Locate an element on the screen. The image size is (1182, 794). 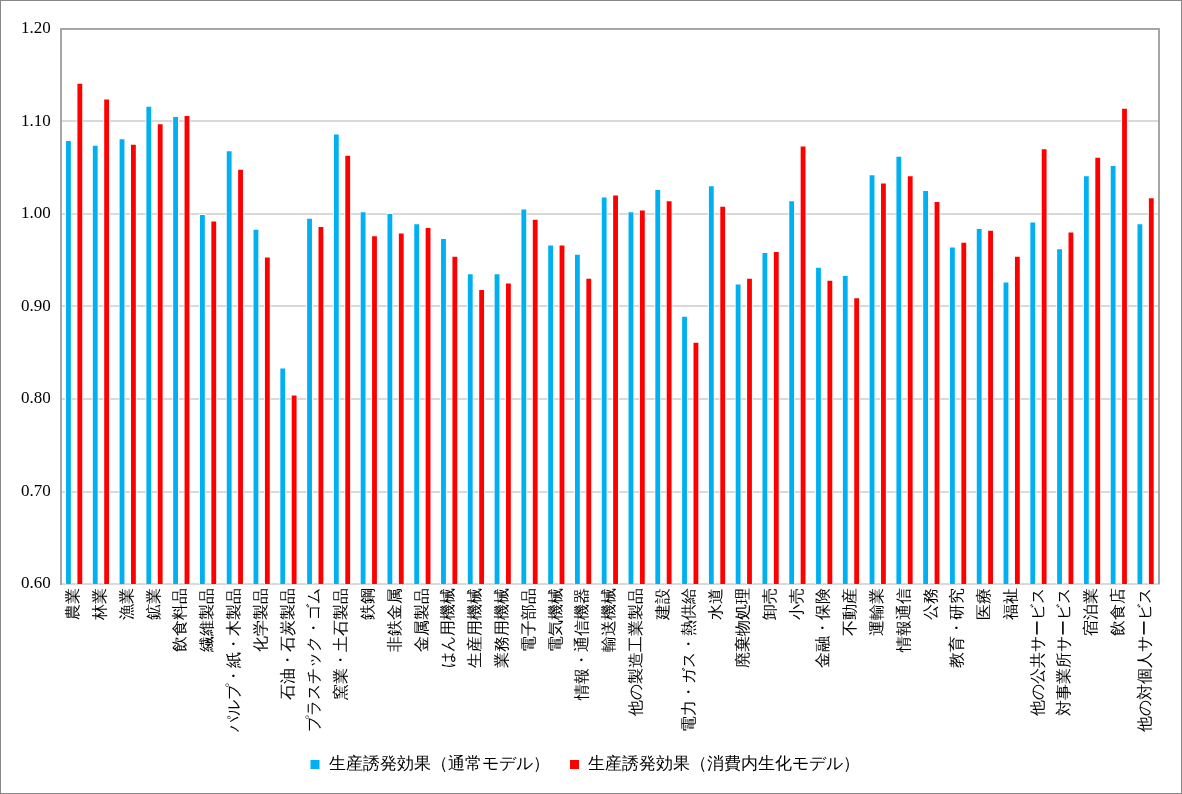
x-tick-label: 飲食料品 is located at coordinates (180, 620).